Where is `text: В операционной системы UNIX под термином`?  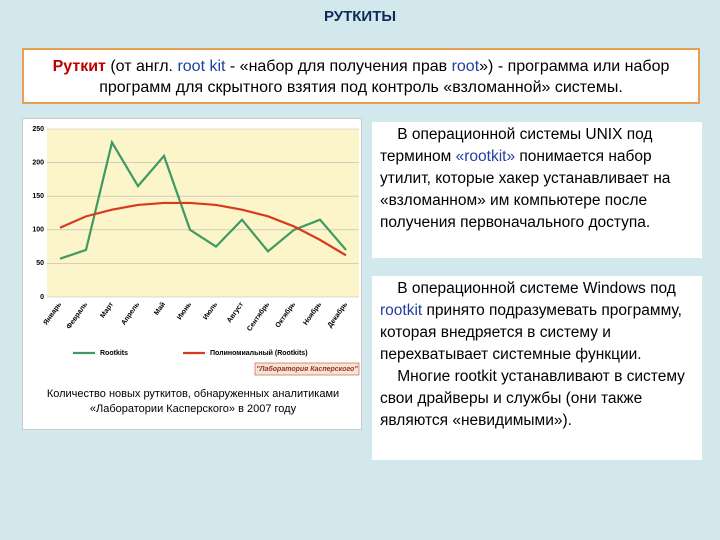
text: В операционной системы UNIX под термином is located at coordinates (516, 145).